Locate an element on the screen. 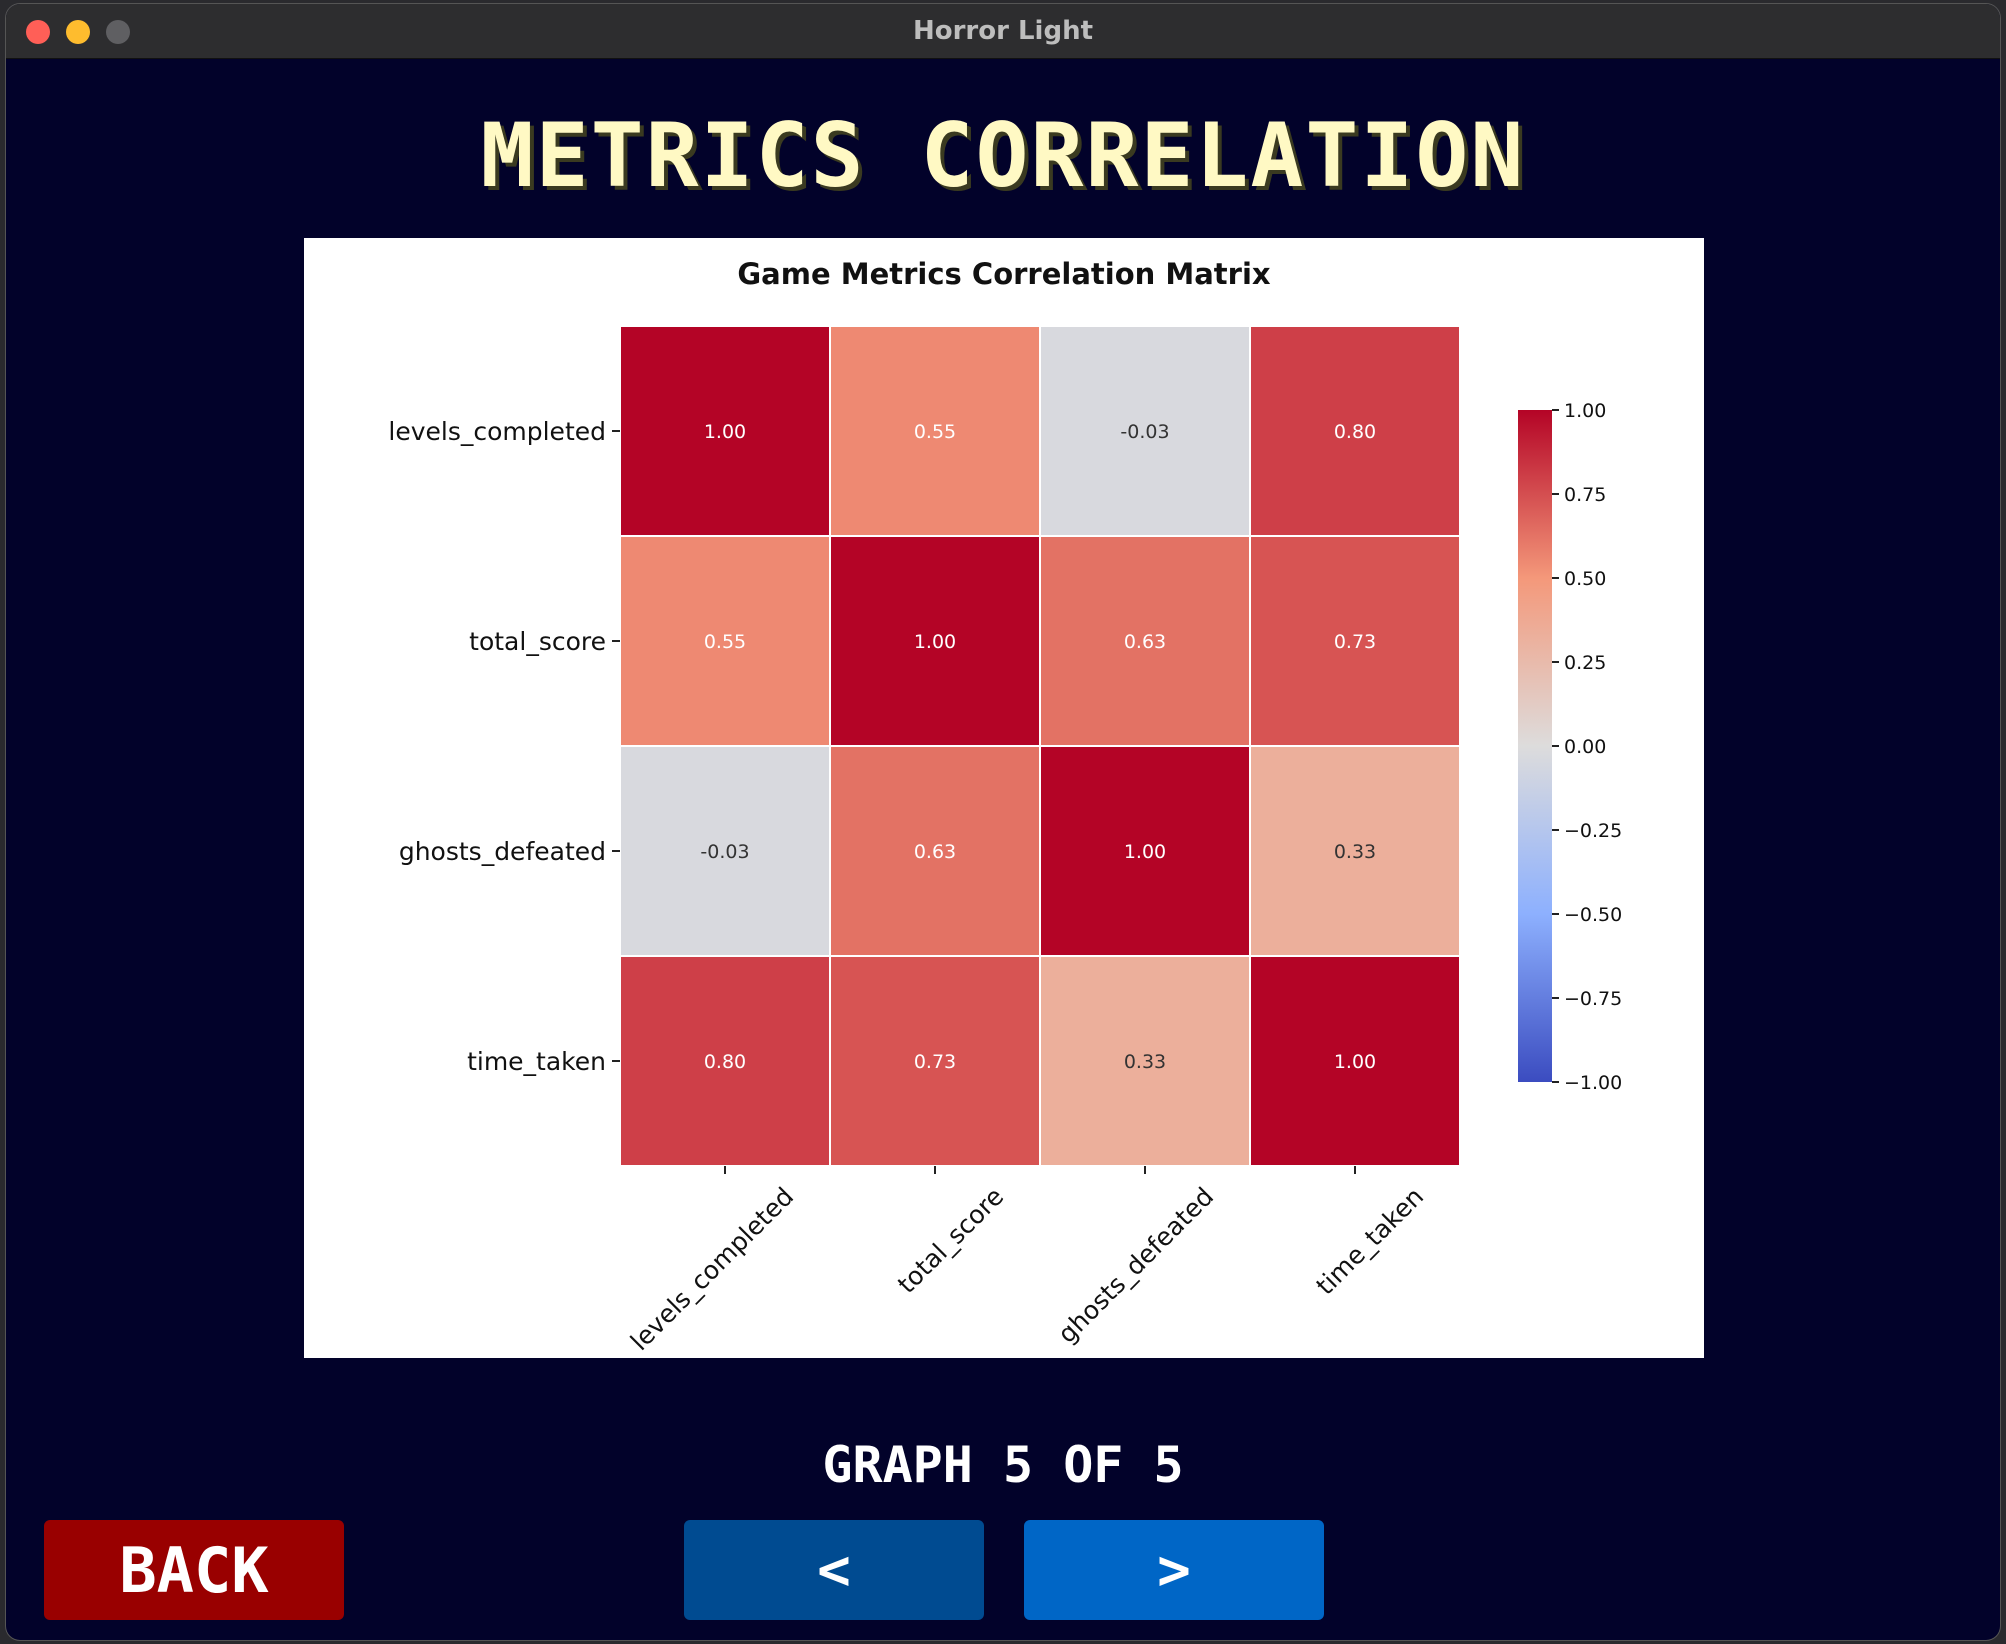 This screenshot has width=2006, height=1644. maximize-window-button is located at coordinates (118, 32).